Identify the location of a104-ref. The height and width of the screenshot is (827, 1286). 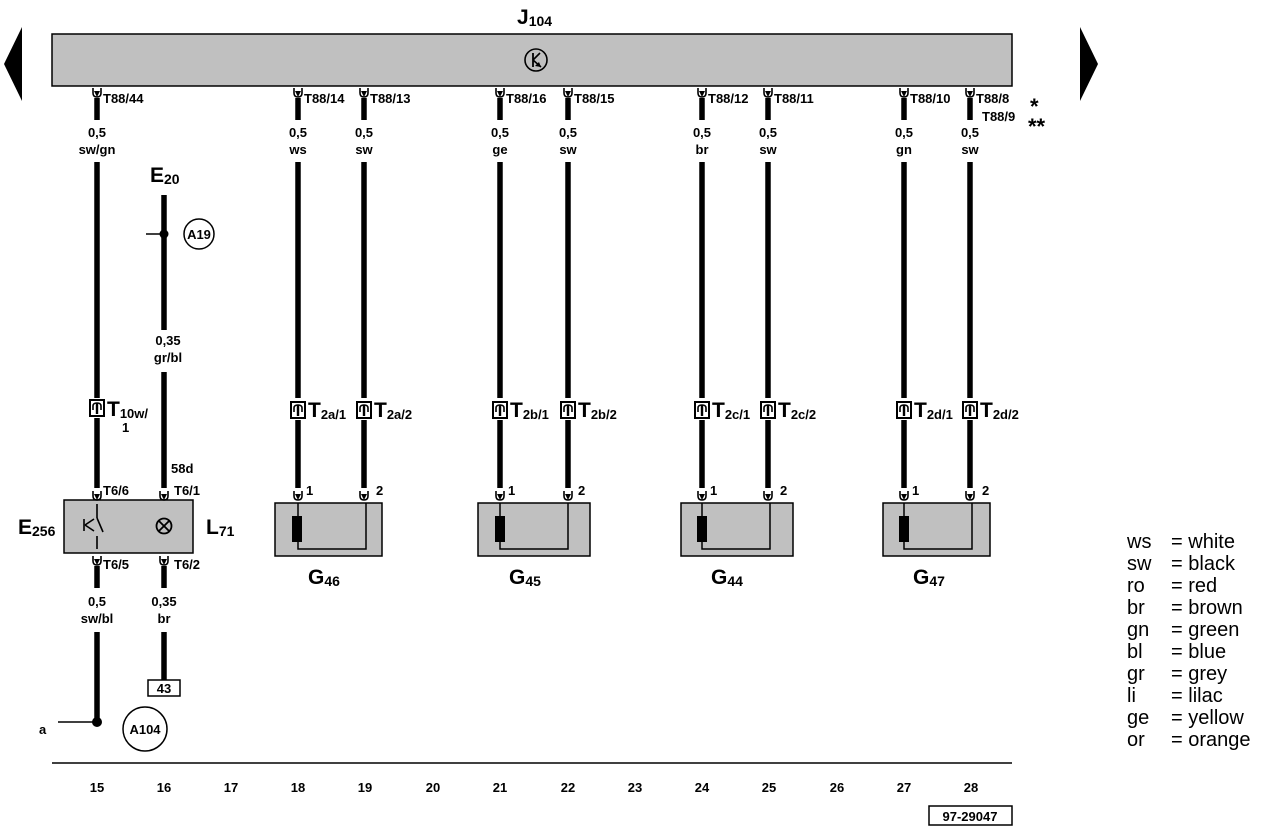
(145, 729).